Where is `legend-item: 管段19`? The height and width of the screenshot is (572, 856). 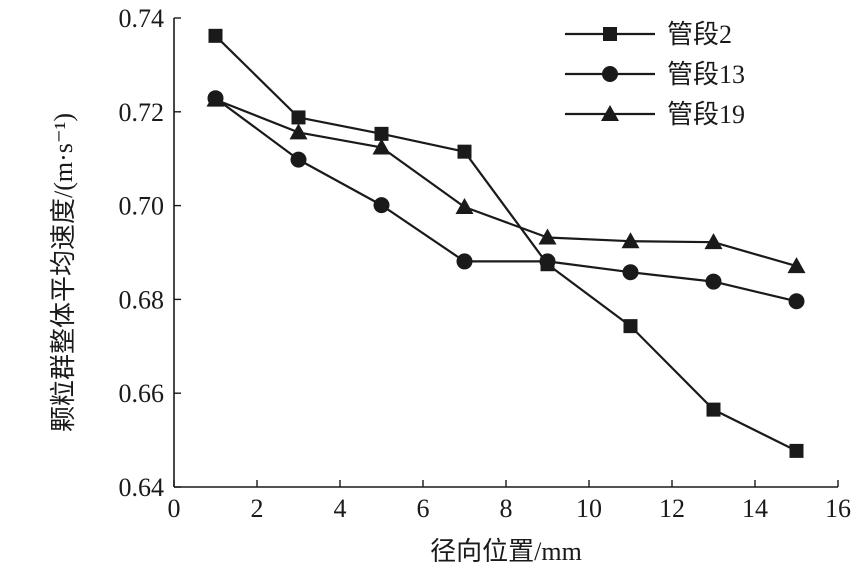
legend-item: 管段19 is located at coordinates (655, 114).